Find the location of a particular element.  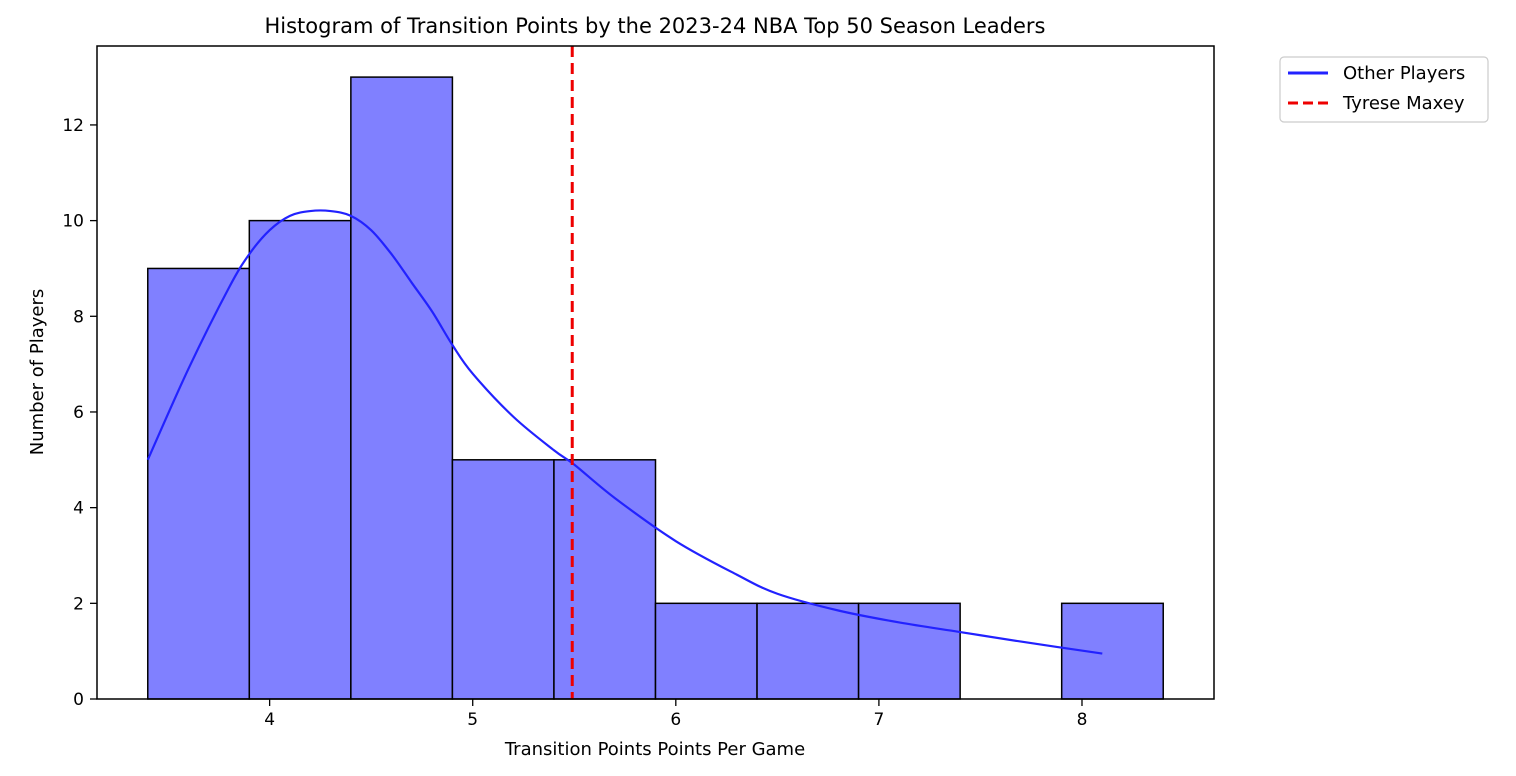

legend-label: Other Players is located at coordinates (1404, 73).